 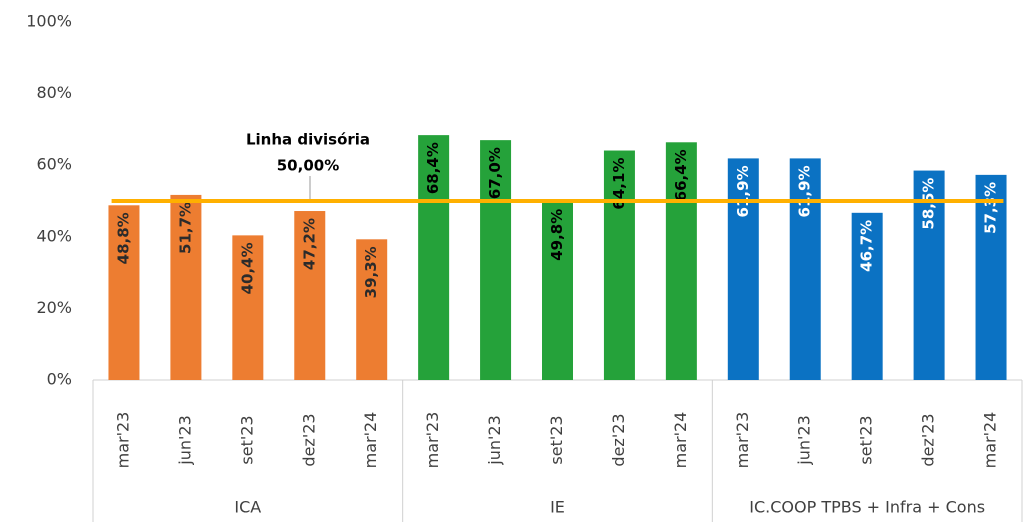 I want to click on data-label: 46,7%, so click(x=867, y=246).